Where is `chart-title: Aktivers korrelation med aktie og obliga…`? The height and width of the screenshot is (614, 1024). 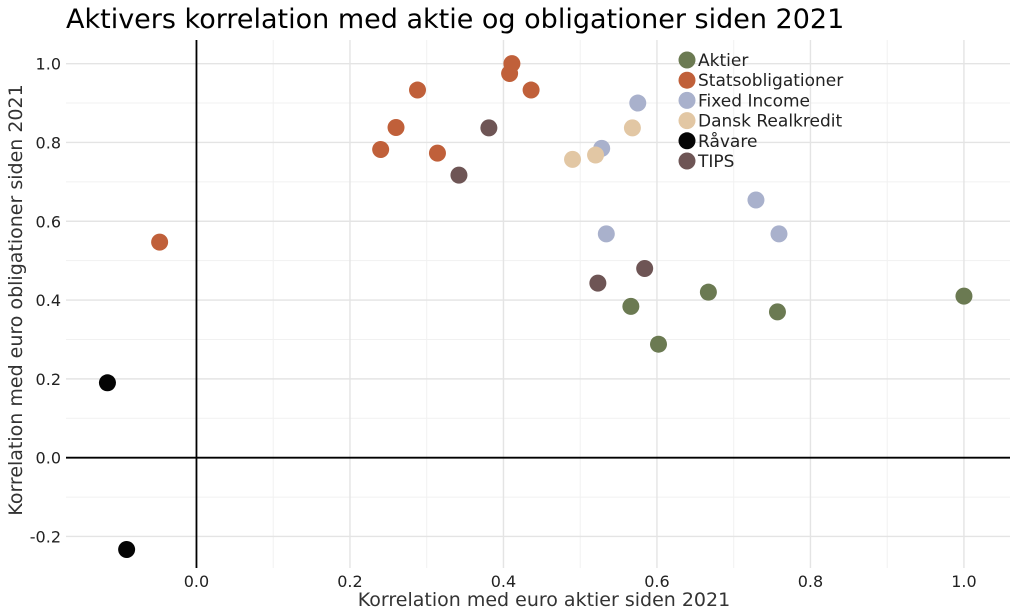 chart-title: Aktivers korrelation med aktie og obliga… is located at coordinates (455, 19).